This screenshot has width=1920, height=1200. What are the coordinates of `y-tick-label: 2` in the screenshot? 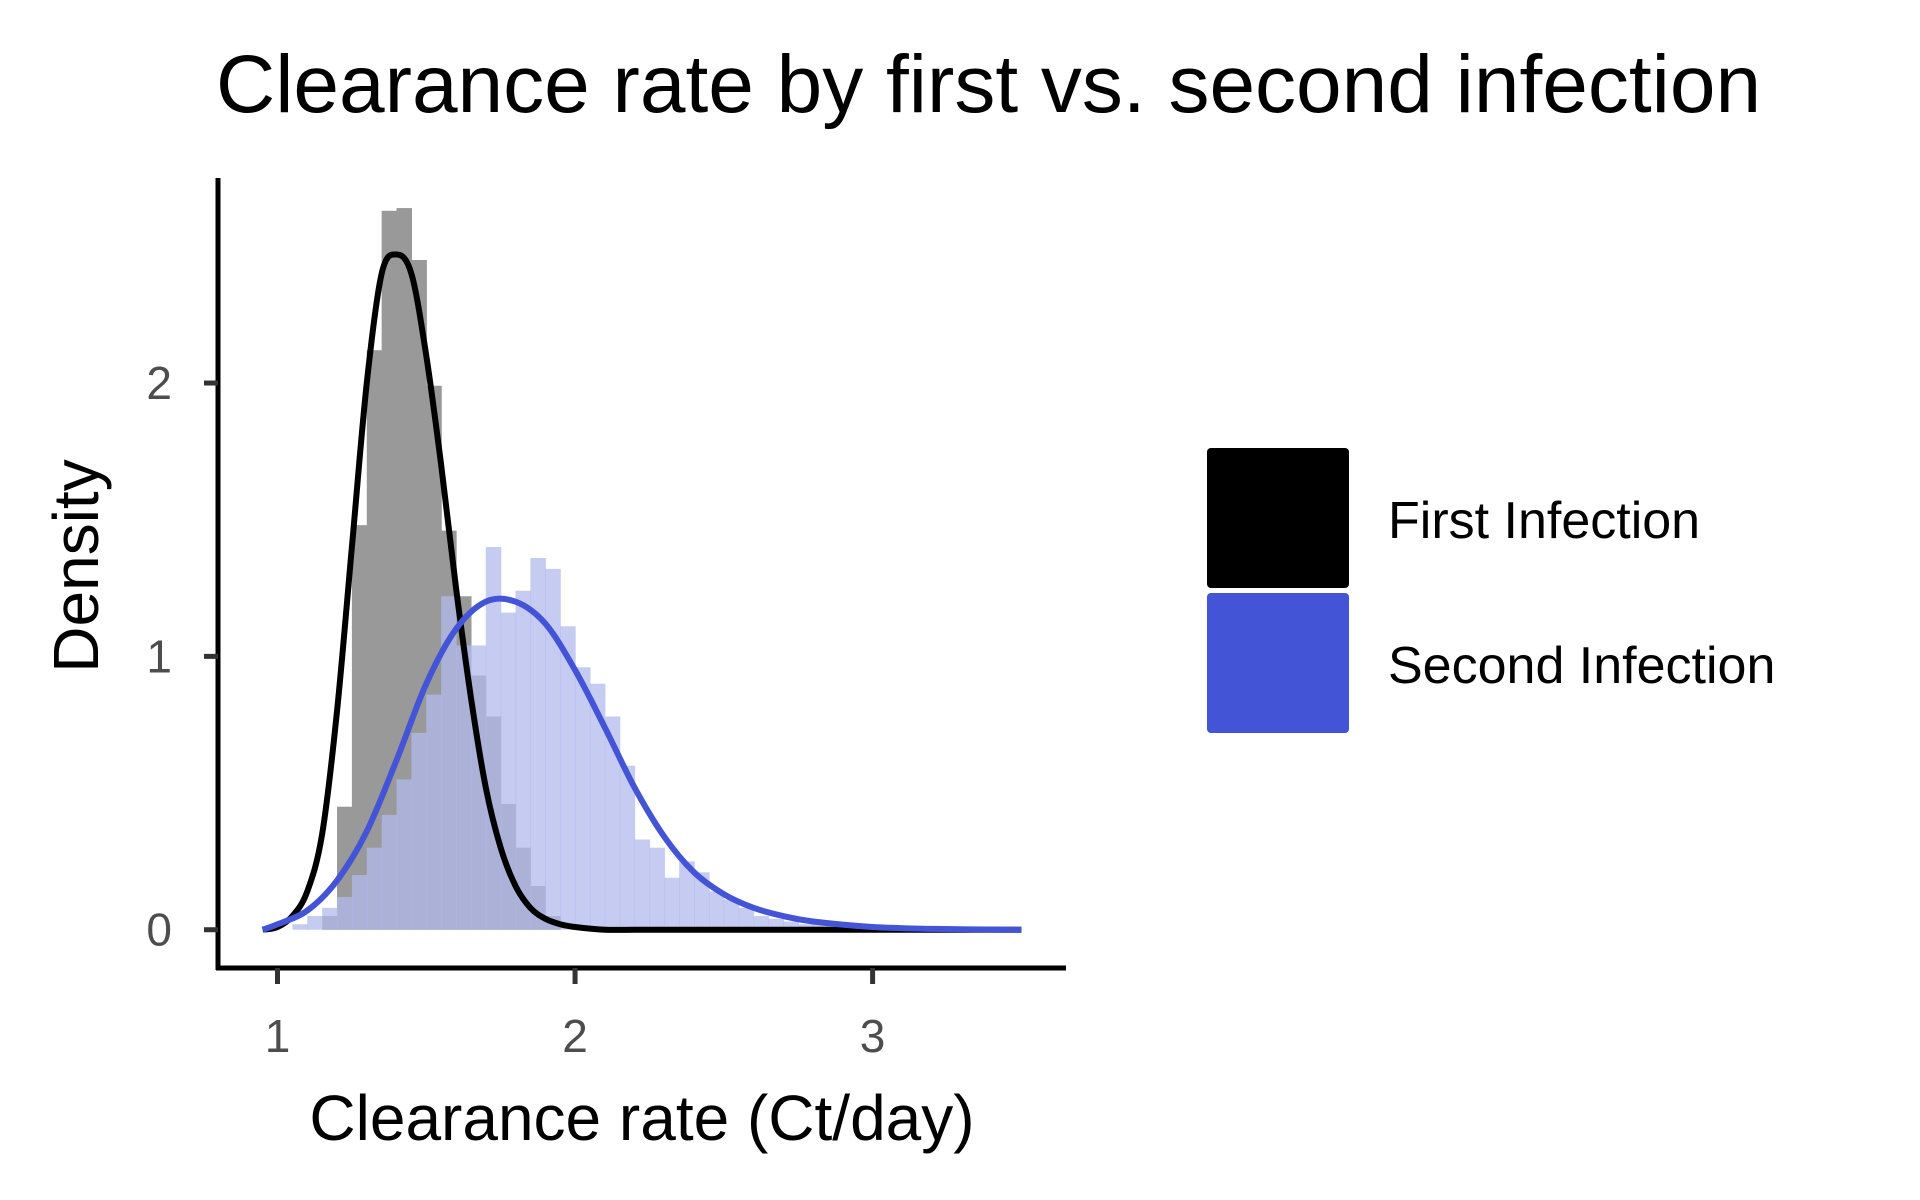 It's located at (159, 383).